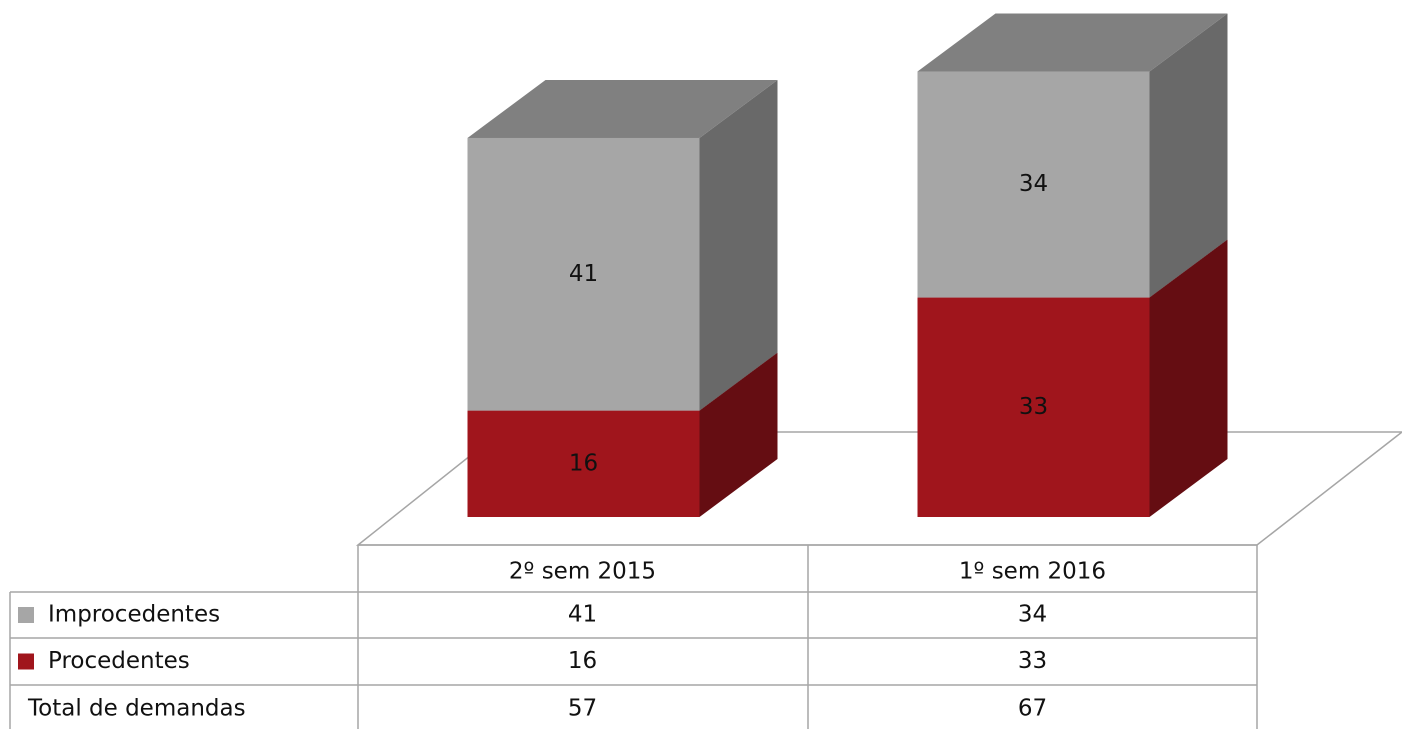 The height and width of the screenshot is (729, 1402). I want to click on data-label: 16, so click(583, 463).